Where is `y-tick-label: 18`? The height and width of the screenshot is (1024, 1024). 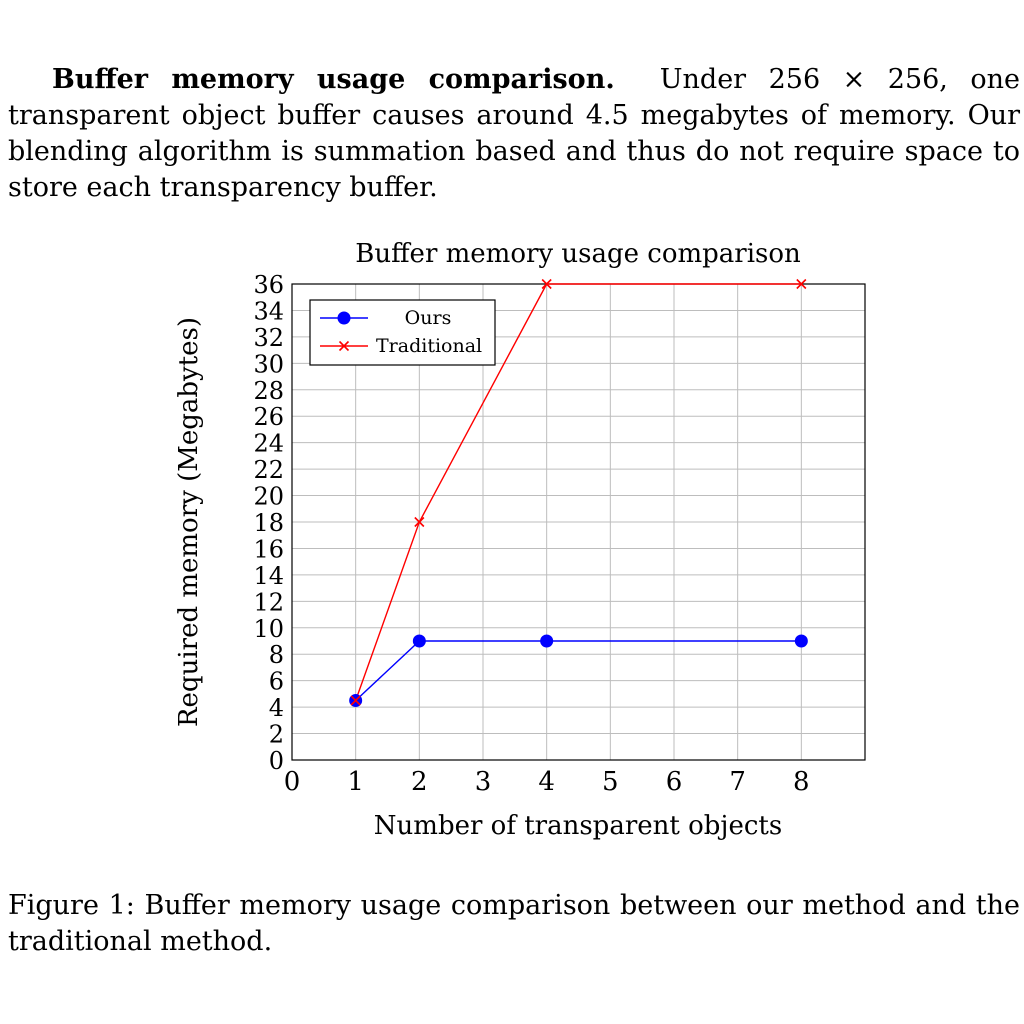 y-tick-label: 18 is located at coordinates (268, 523).